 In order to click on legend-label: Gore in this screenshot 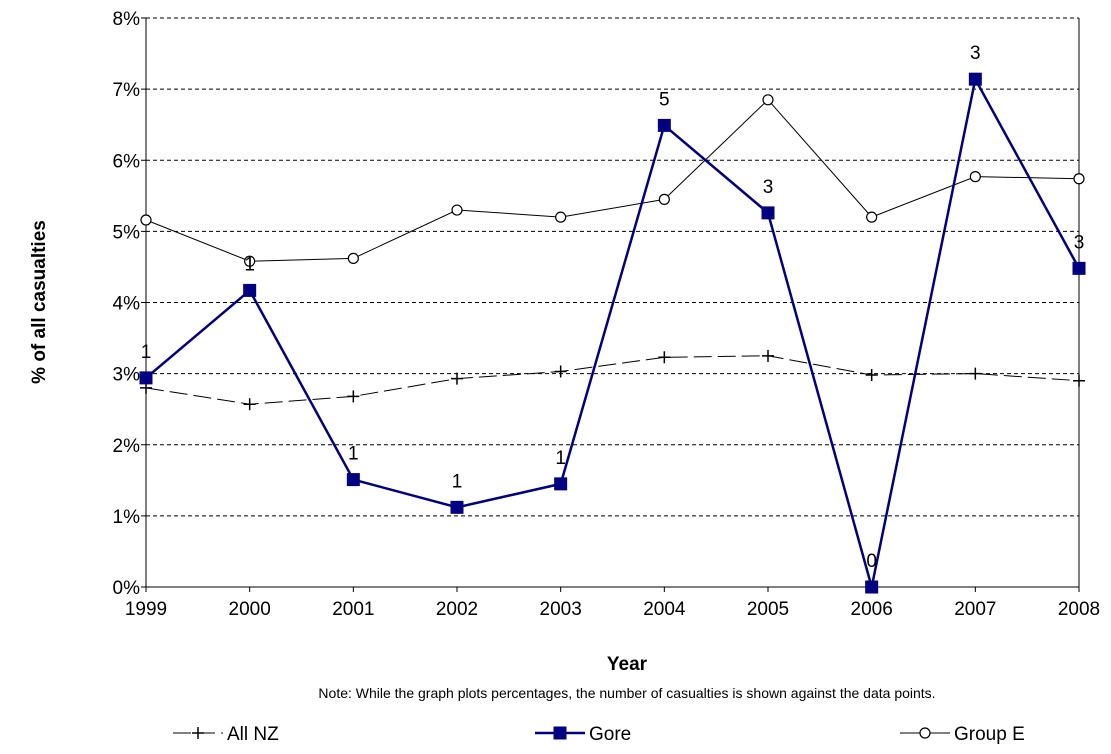, I will do `click(610, 734)`.